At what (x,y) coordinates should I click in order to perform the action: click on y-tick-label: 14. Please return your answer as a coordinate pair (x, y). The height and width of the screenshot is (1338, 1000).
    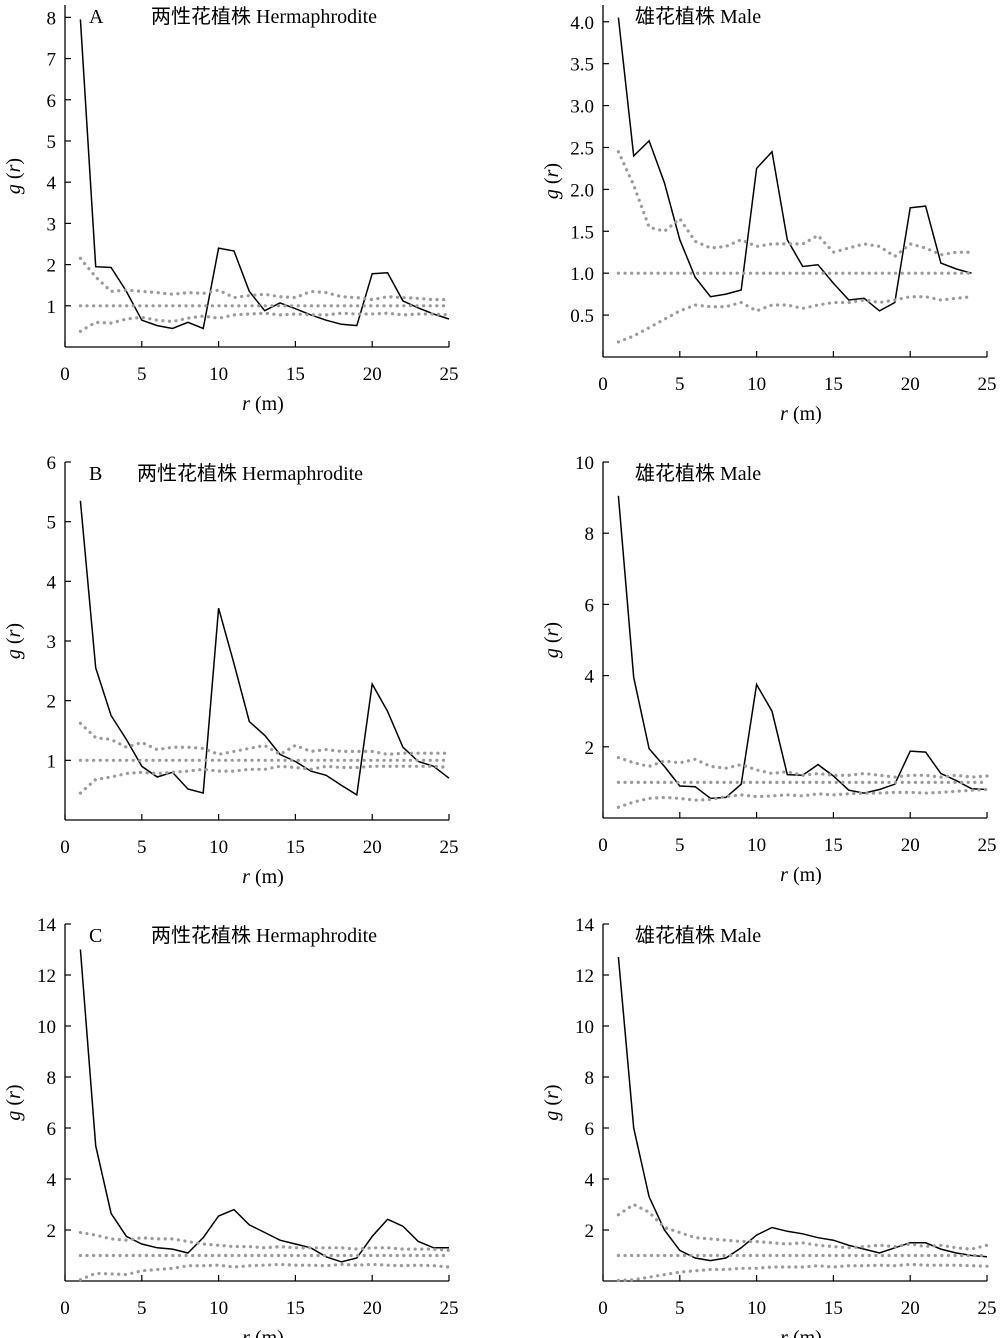
    Looking at the image, I should click on (47, 925).